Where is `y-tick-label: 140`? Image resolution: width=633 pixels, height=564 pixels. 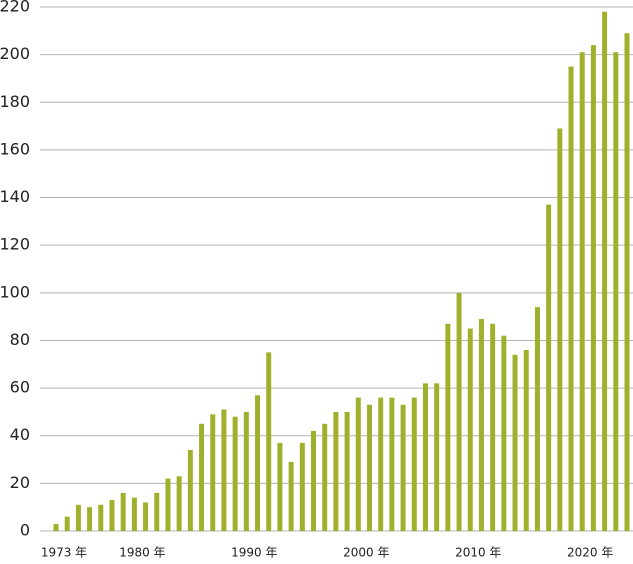 y-tick-label: 140 is located at coordinates (15, 196).